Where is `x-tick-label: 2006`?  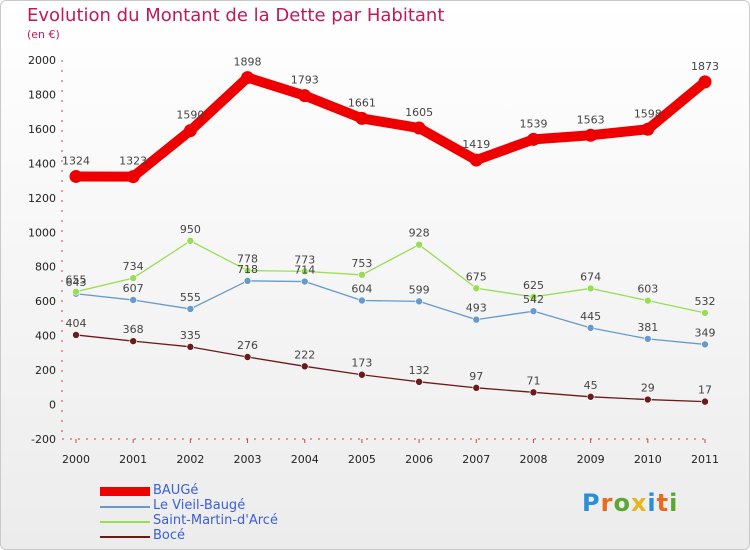
x-tick-label: 2006 is located at coordinates (419, 459).